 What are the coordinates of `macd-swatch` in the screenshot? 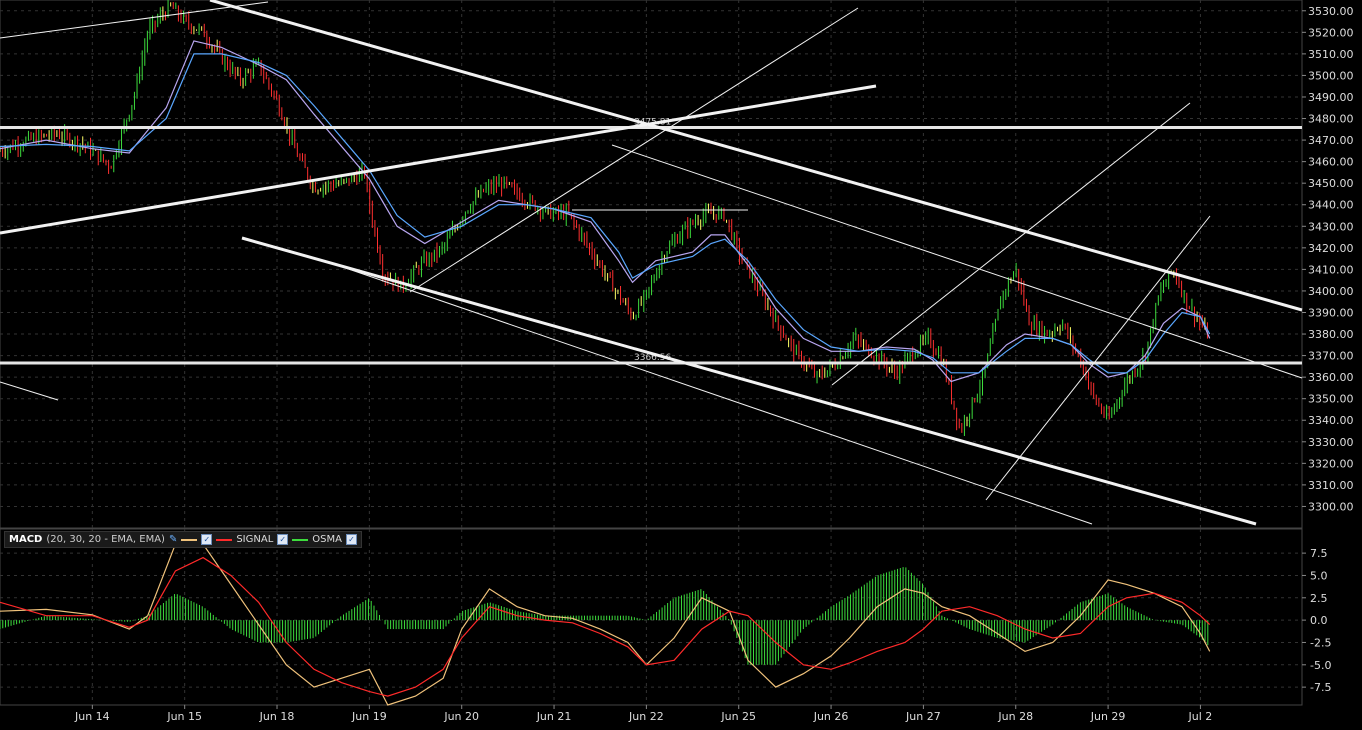 It's located at (189, 539).